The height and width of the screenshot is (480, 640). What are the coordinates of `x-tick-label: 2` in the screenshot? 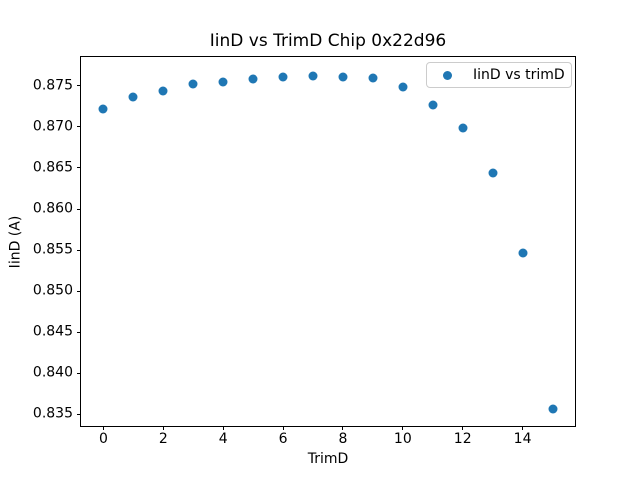 It's located at (163, 439).